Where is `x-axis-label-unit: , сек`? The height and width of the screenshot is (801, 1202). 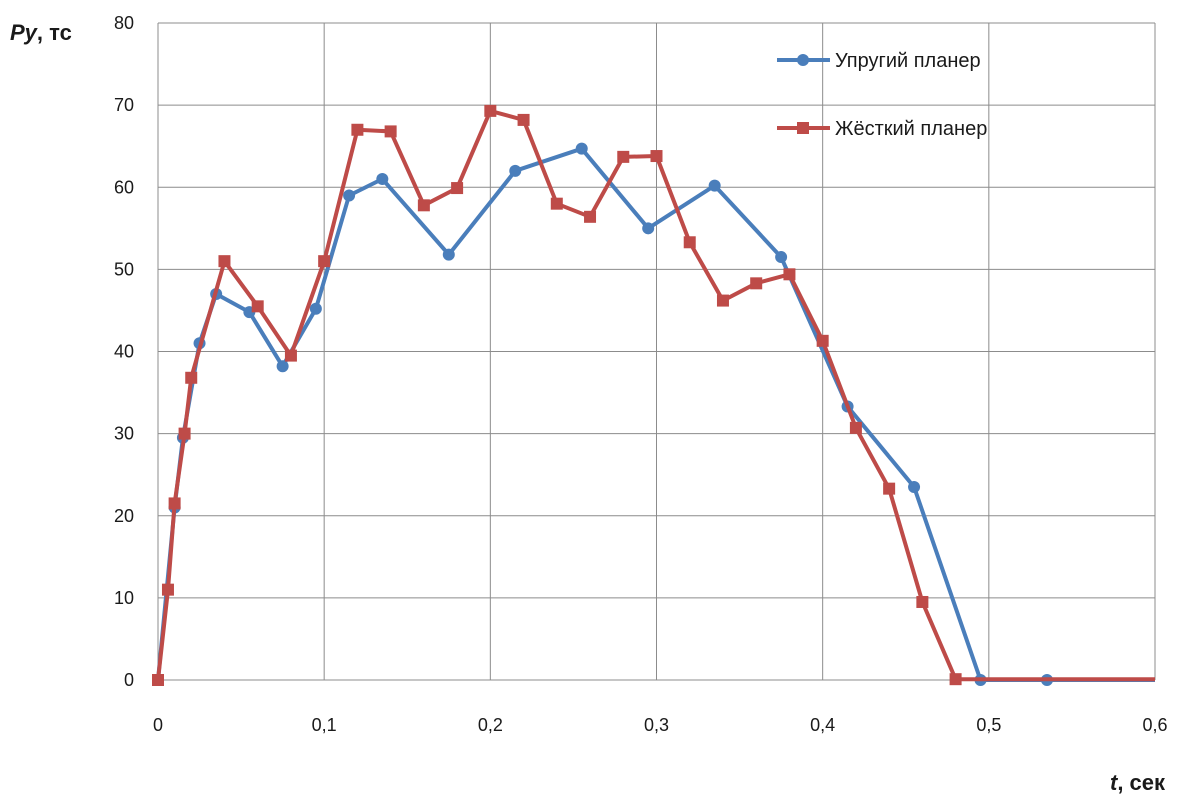
x-axis-label-unit: , сек is located at coordinates (1141, 782).